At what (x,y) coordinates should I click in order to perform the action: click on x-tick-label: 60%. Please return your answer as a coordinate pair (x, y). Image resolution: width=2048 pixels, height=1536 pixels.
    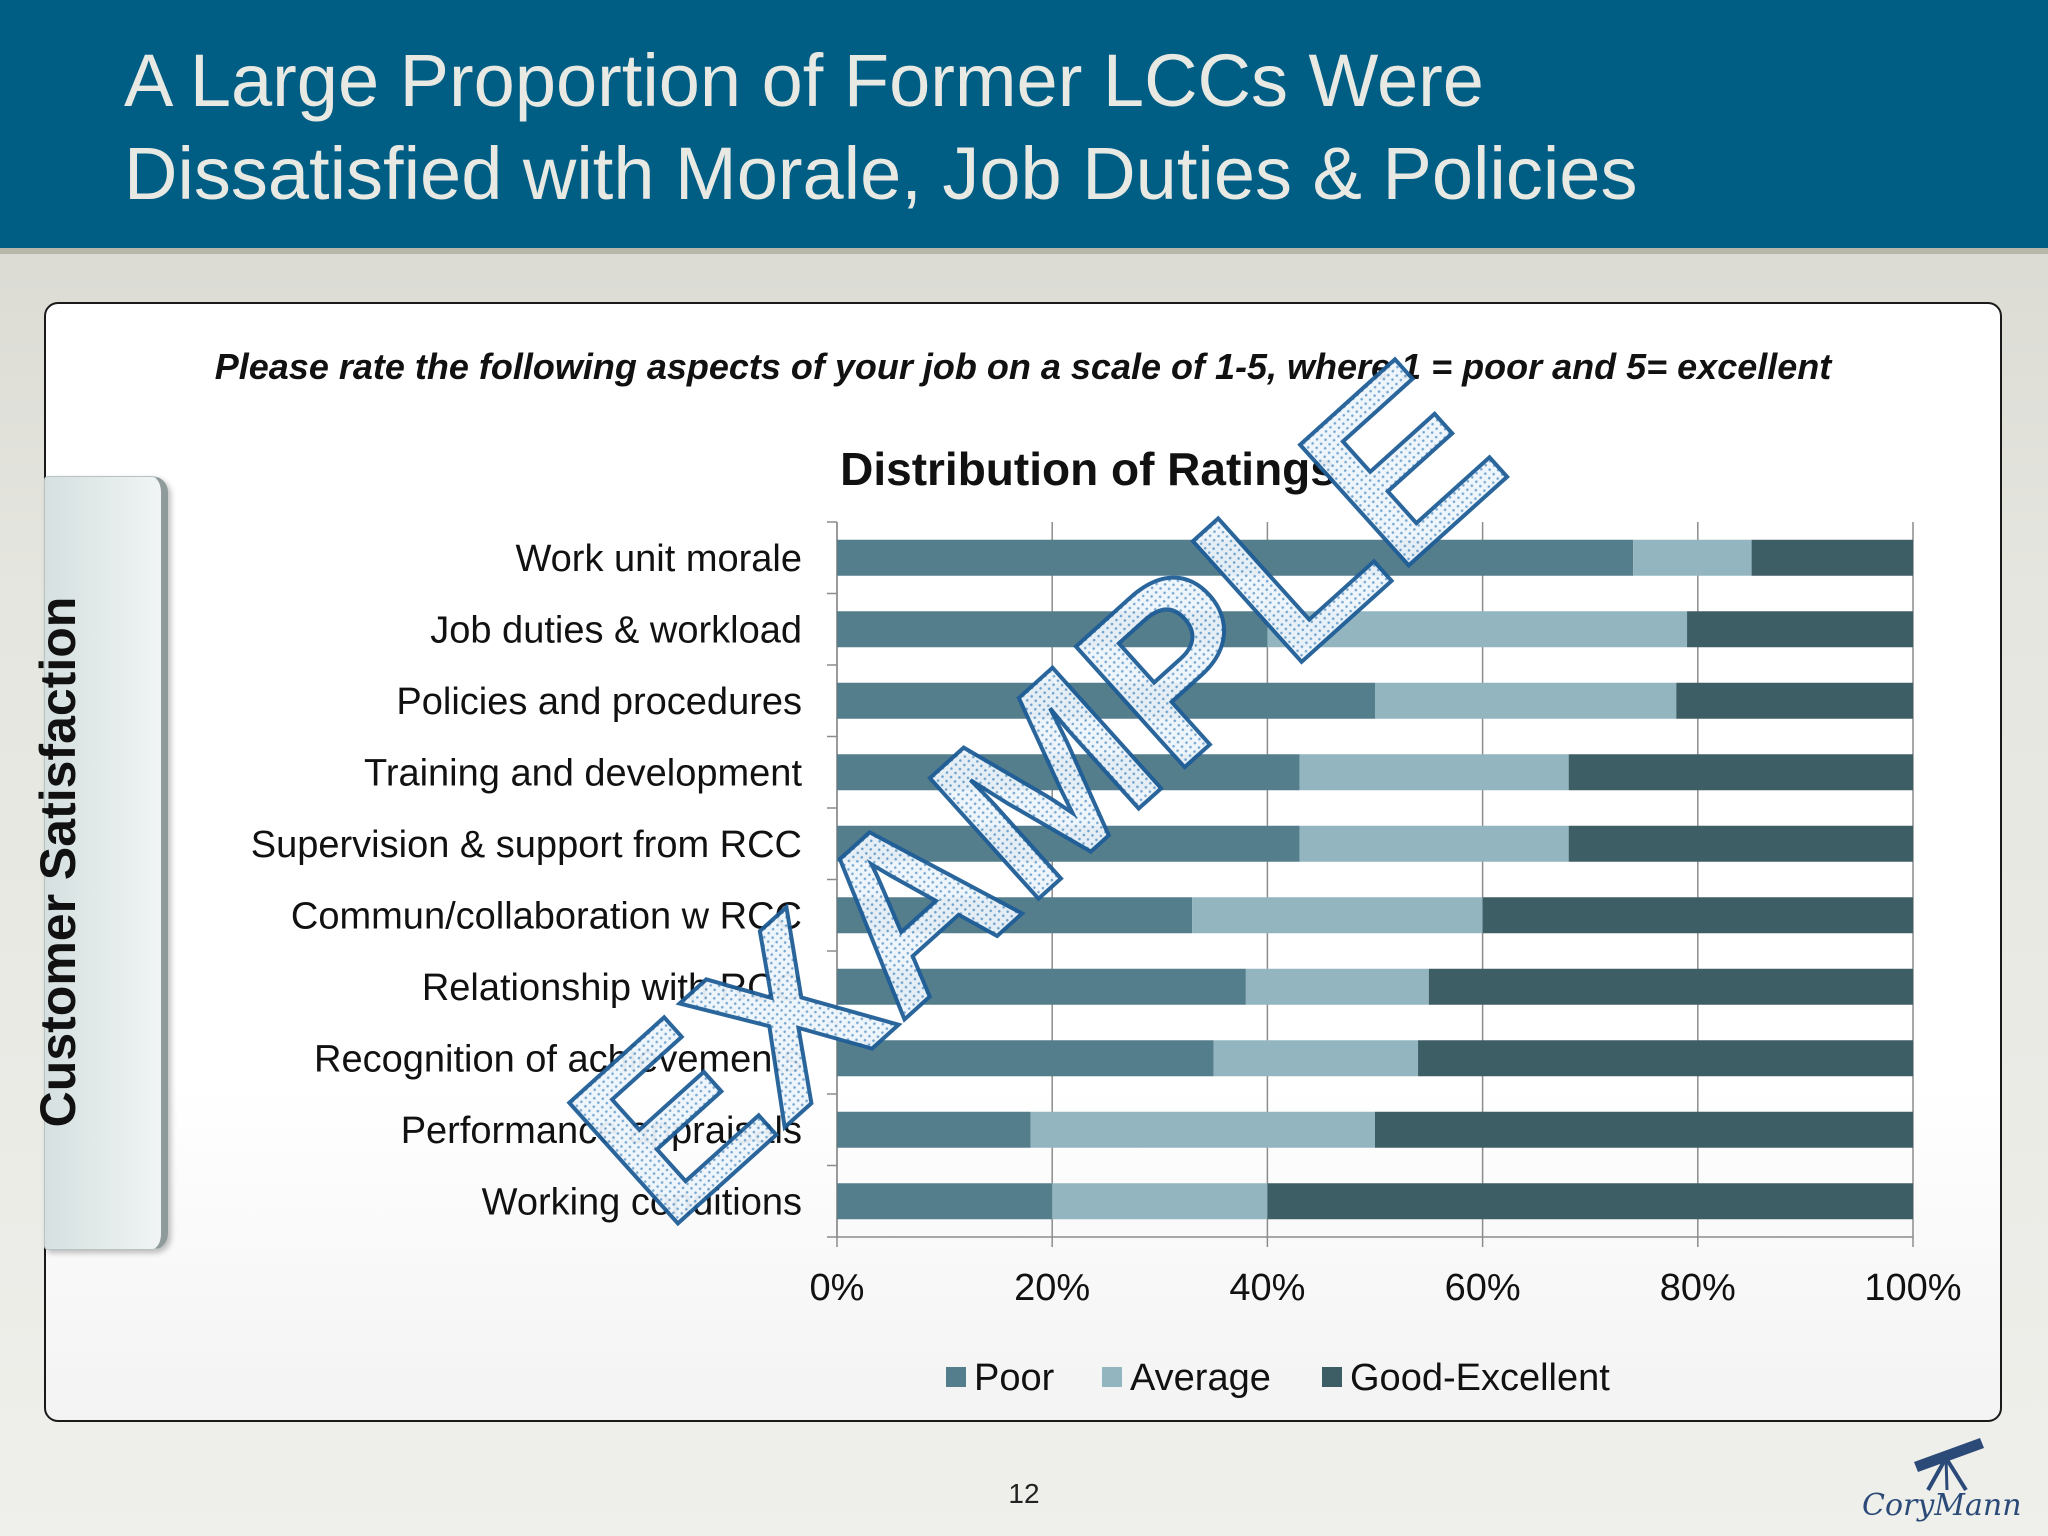
    Looking at the image, I should click on (1483, 1288).